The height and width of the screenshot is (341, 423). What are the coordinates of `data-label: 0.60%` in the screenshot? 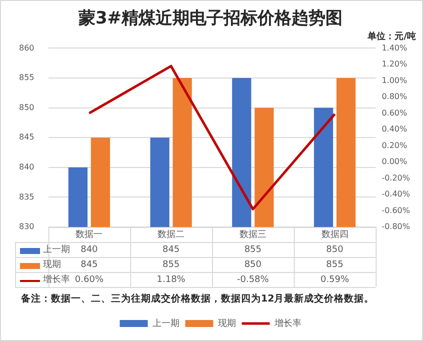 It's located at (89, 279).